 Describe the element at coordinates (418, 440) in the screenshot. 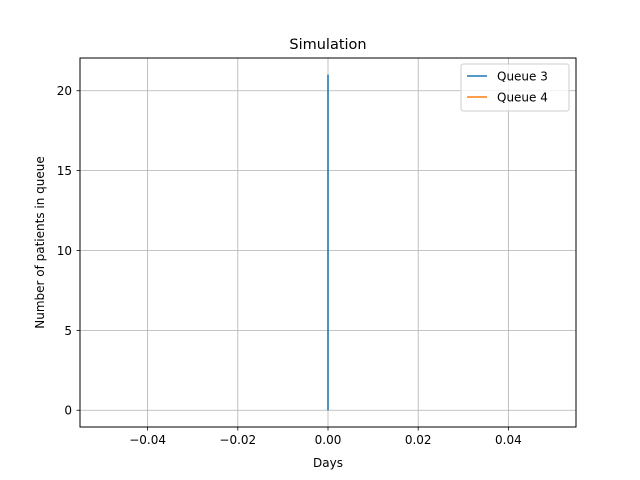

I see `x-tick-label: 0.02` at that location.